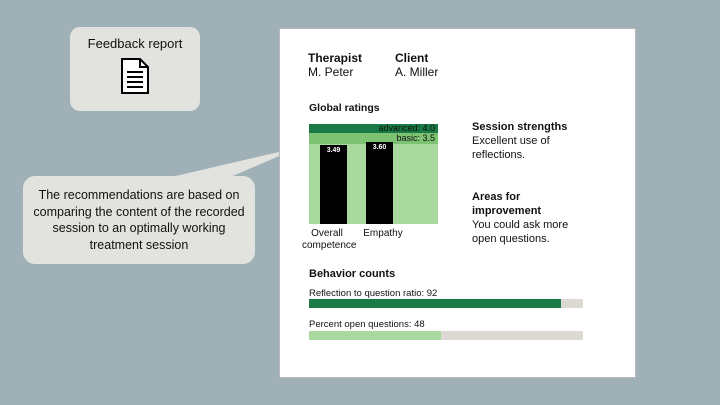 The image size is (720, 405). I want to click on areas-for-improvement-text: You could ask more open questions., so click(520, 232).